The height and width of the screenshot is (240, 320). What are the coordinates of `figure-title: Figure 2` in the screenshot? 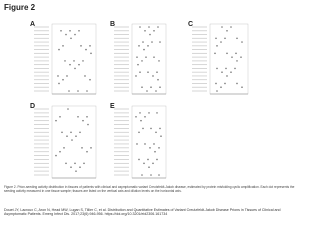 It's located at (20, 7).